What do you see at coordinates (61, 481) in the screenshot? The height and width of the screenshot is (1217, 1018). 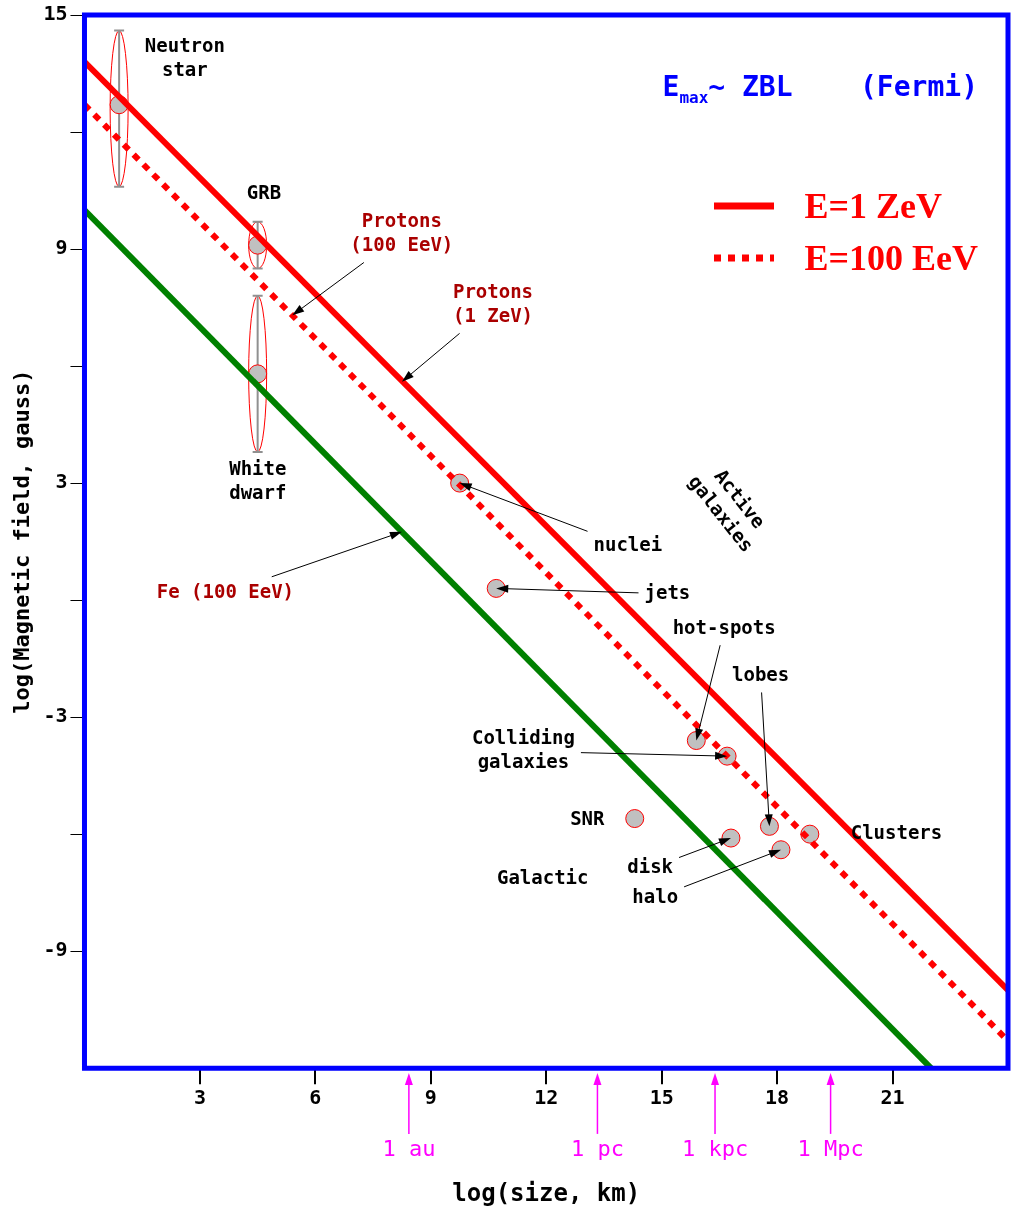 I see `y-tick-label: 3` at bounding box center [61, 481].